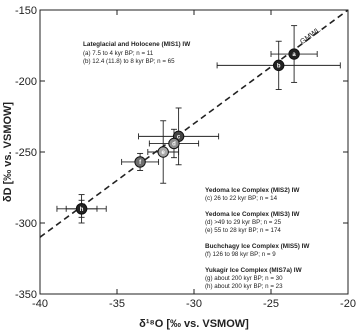 The height and width of the screenshot is (334, 363). What do you see at coordinates (243, 230) in the screenshot?
I see `legend-entry-e: (e) 55 to 28 kyr BP; n = 174` at bounding box center [243, 230].